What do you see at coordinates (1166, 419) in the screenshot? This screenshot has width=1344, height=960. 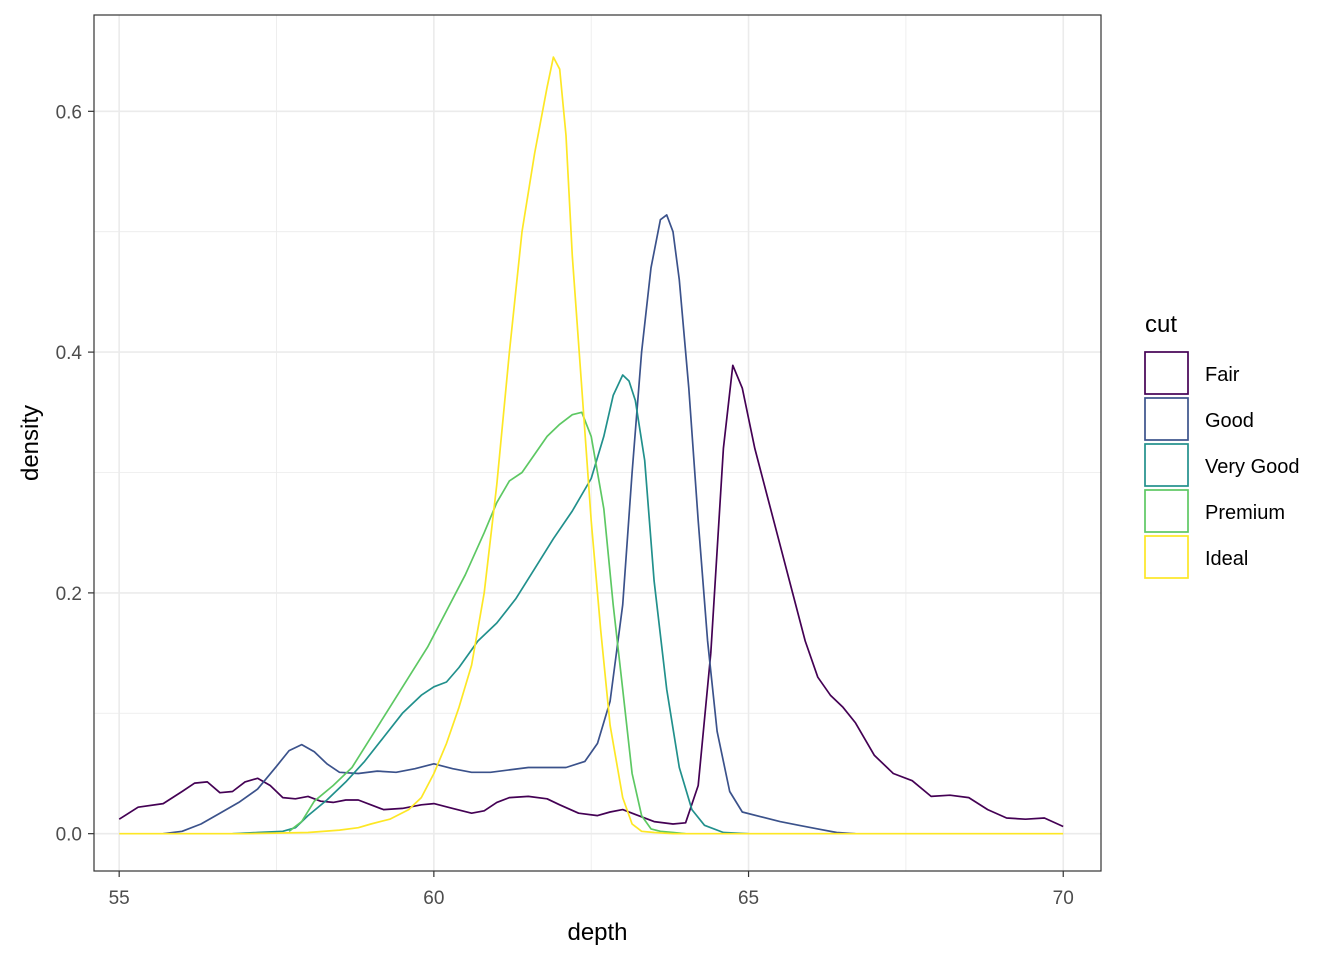 I see `legend-key-good` at bounding box center [1166, 419].